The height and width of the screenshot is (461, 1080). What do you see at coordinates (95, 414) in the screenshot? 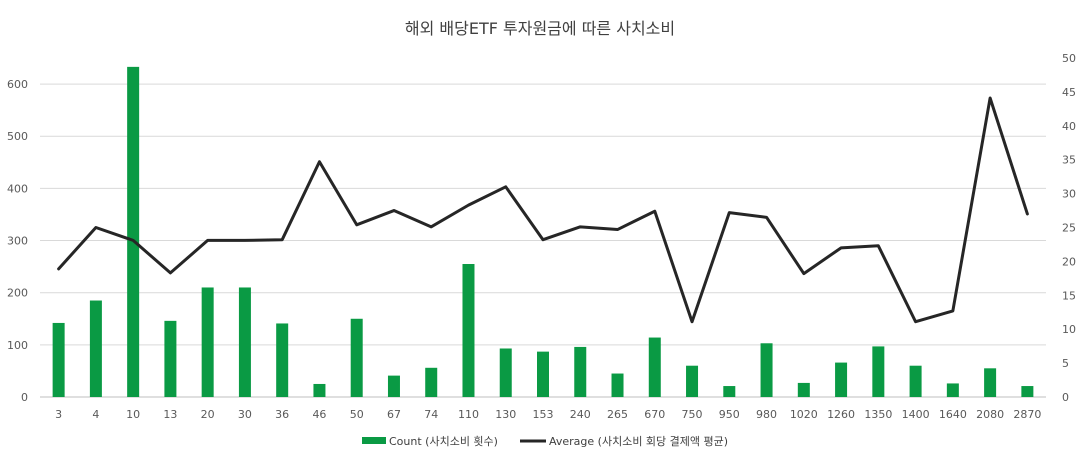
I see `x-axis-tick-label: 4` at bounding box center [95, 414].